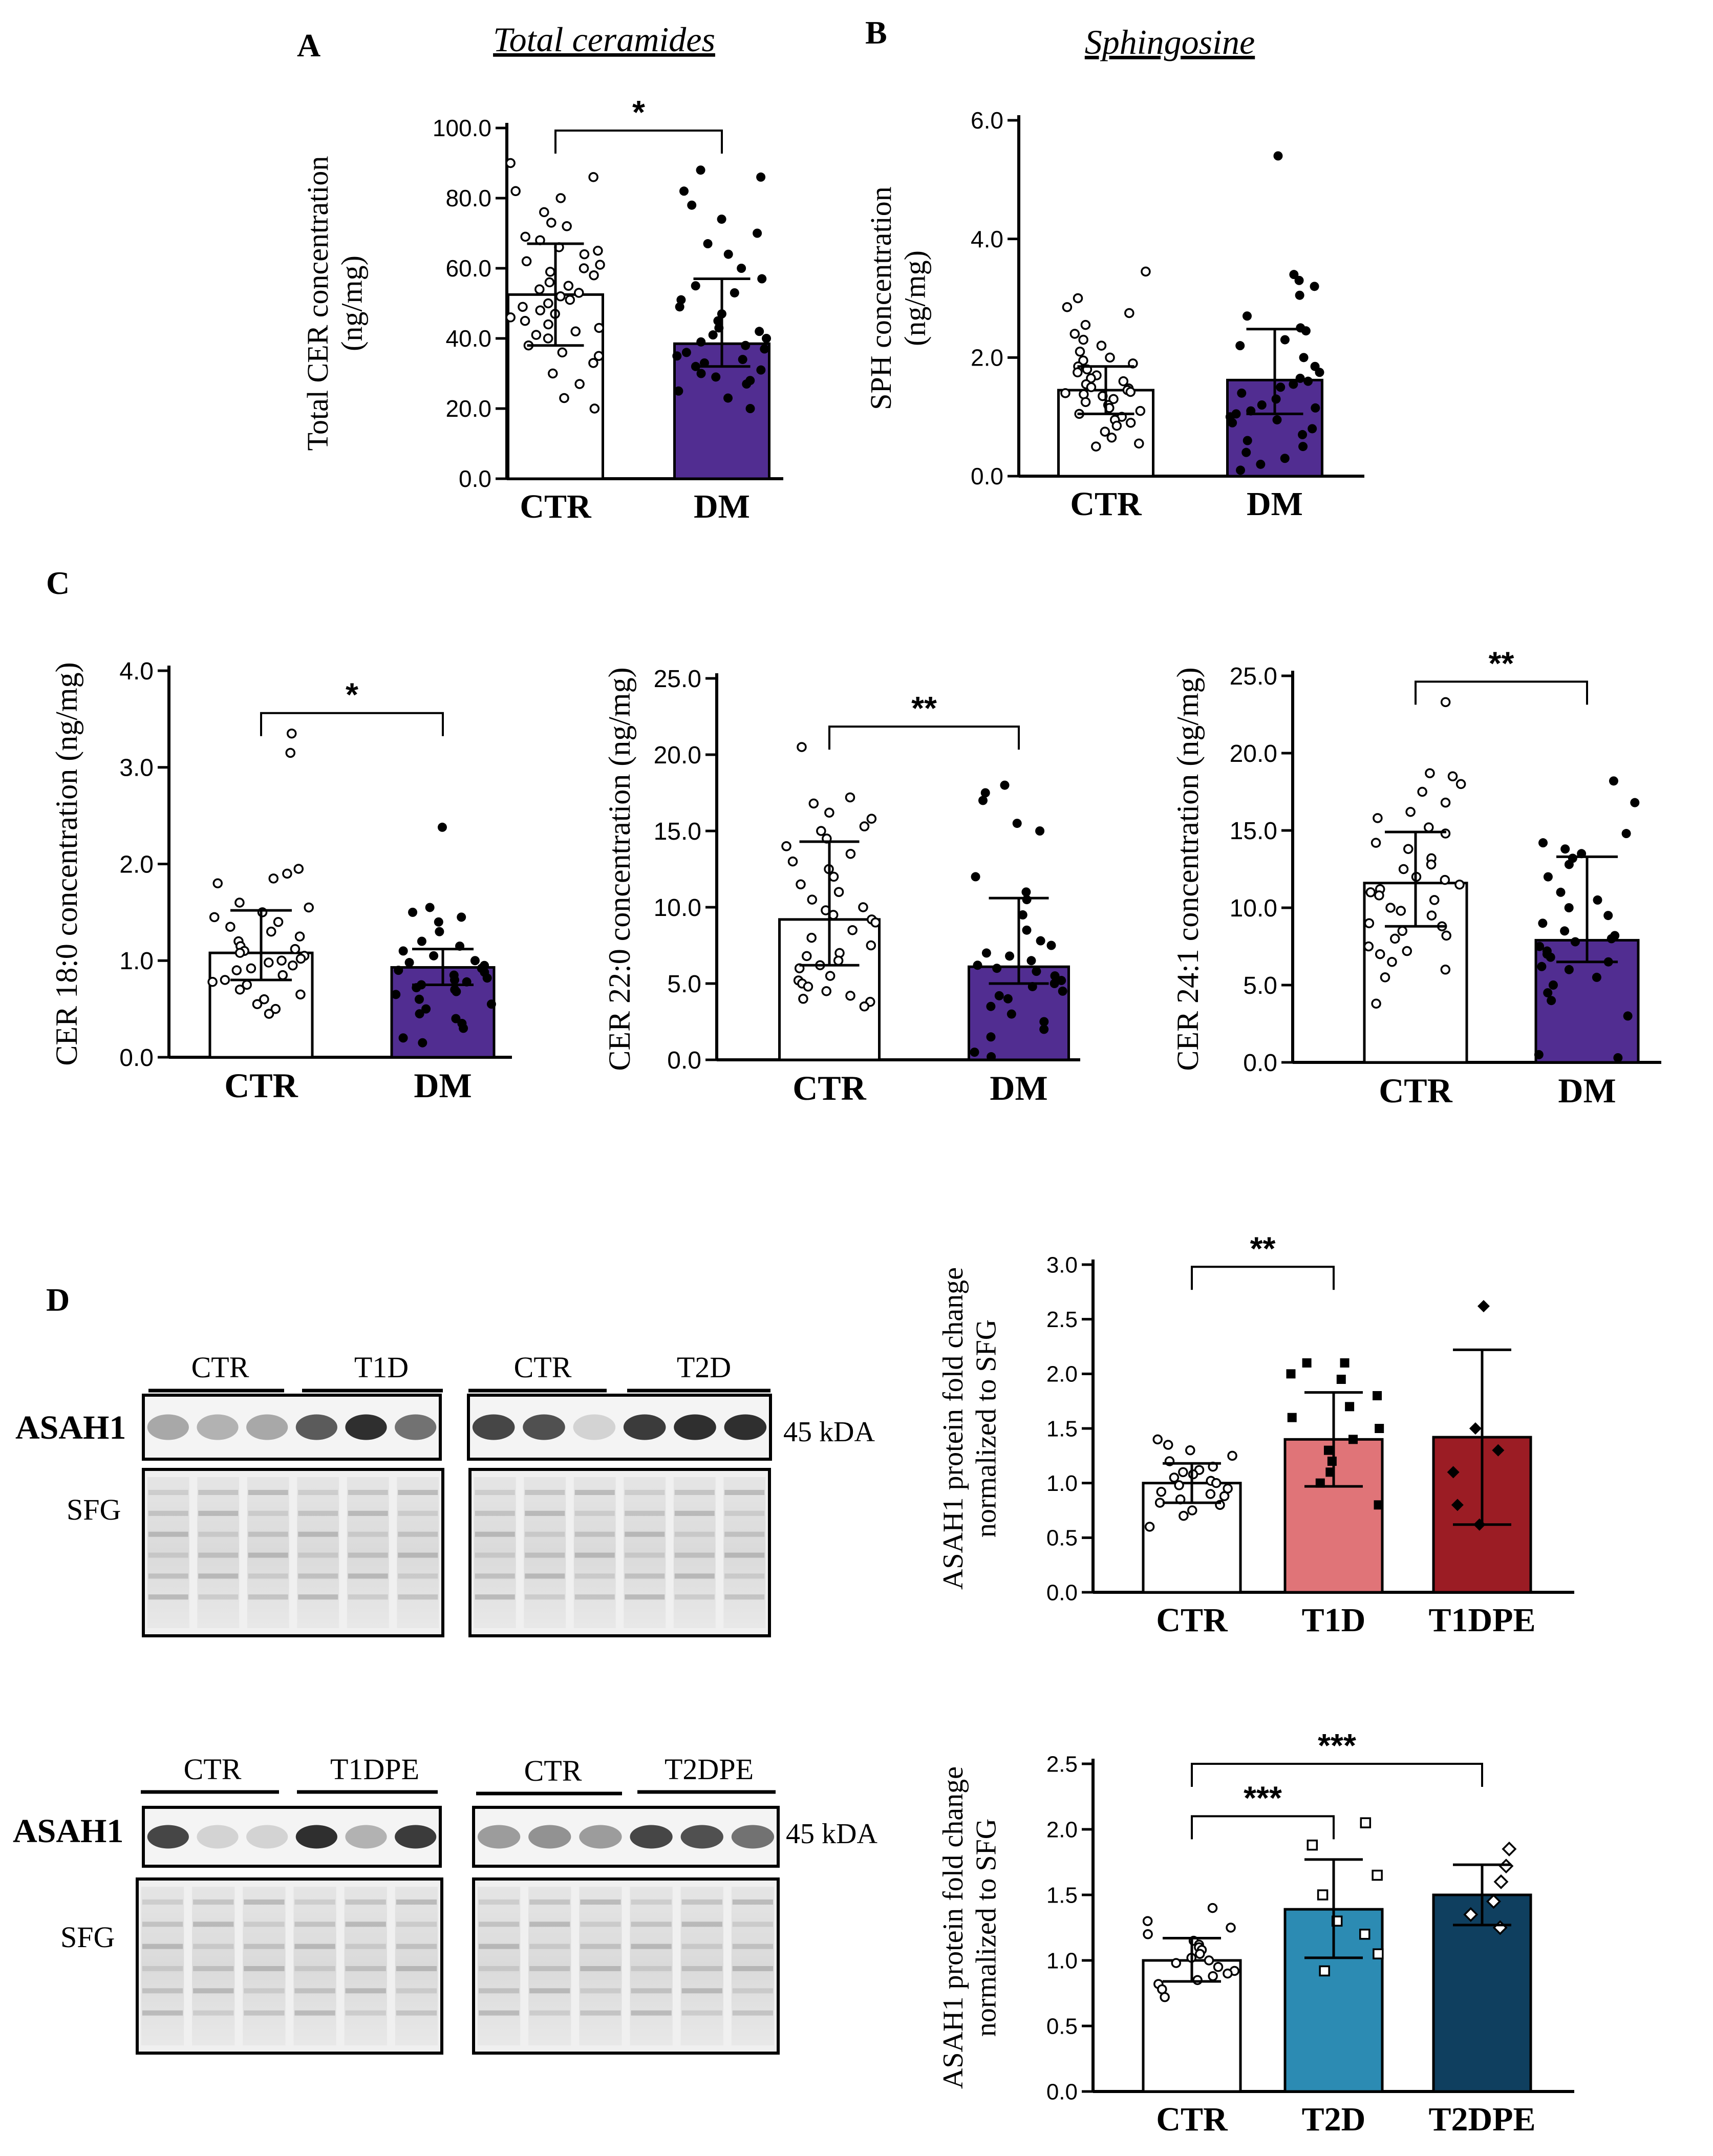 Image resolution: width=1713 pixels, height=2156 pixels. Describe the element at coordinates (619, 869) in the screenshot. I see `y-axis-label: CER 22:0 concentration (ng/mg)` at that location.